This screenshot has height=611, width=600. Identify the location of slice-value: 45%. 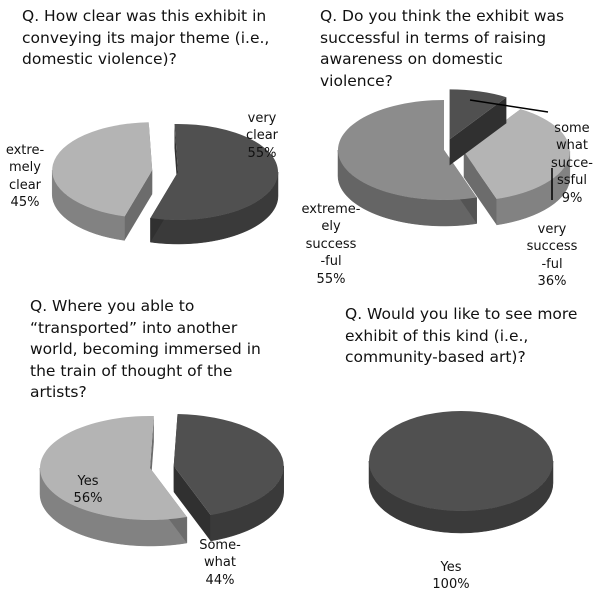
(25, 202).